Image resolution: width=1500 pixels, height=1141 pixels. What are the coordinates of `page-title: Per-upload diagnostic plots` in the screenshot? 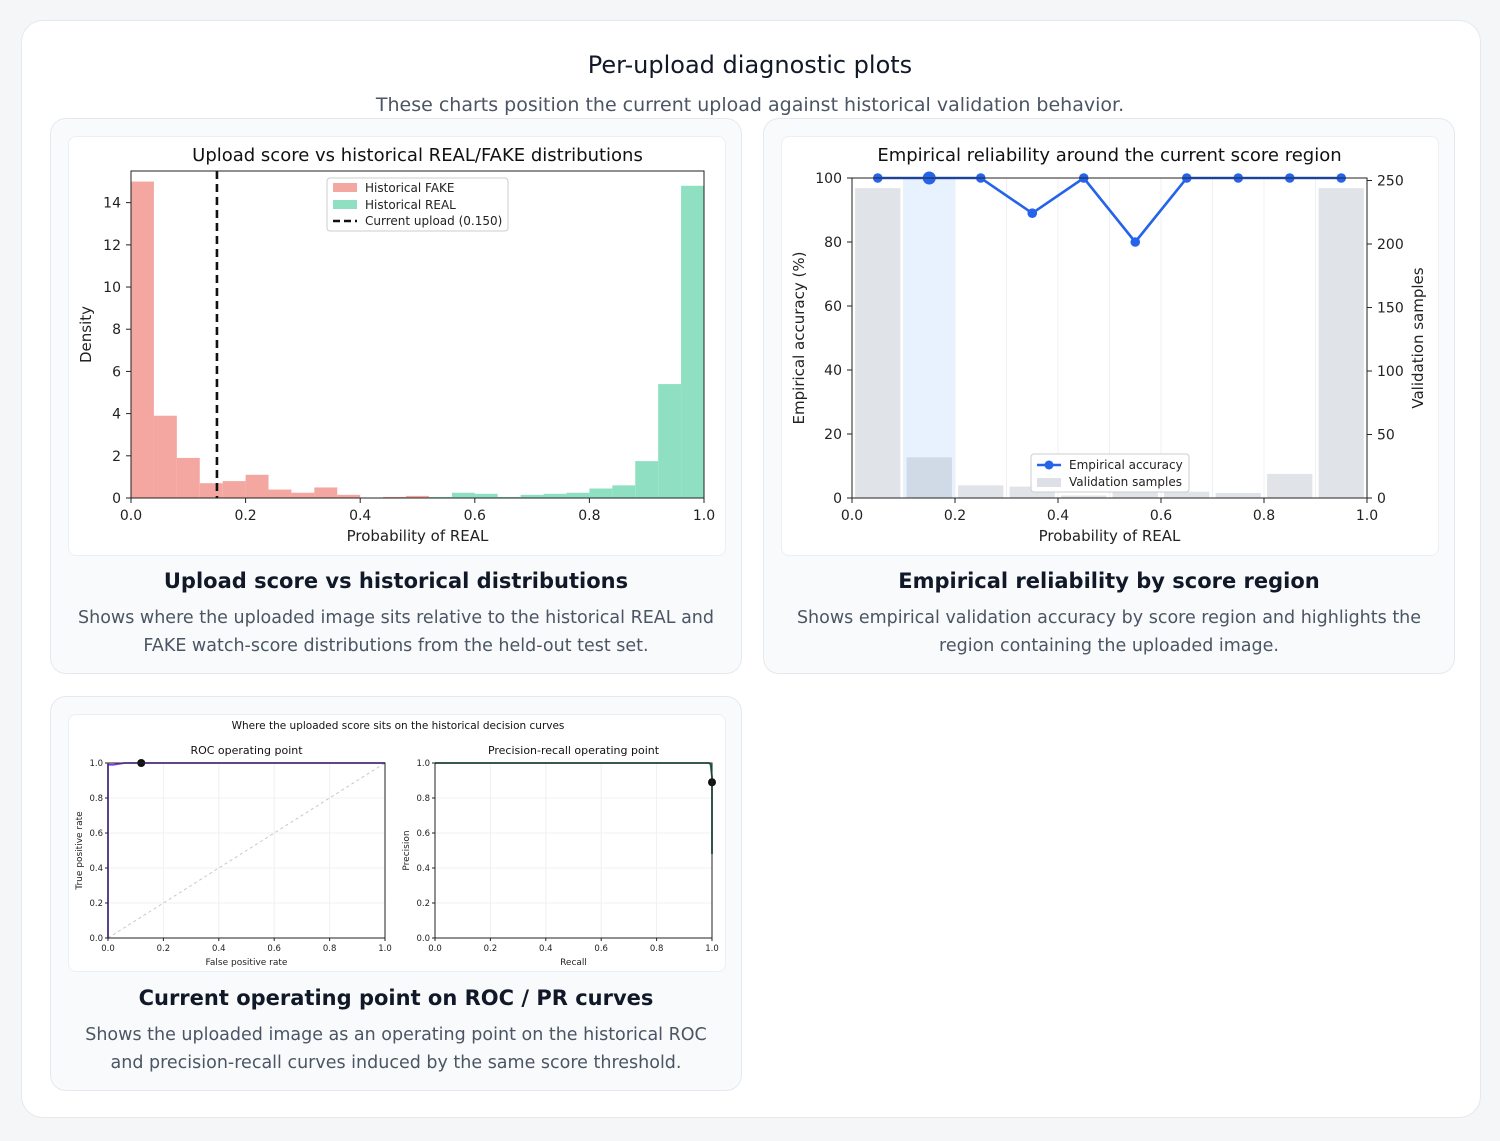 It's located at (750, 65).